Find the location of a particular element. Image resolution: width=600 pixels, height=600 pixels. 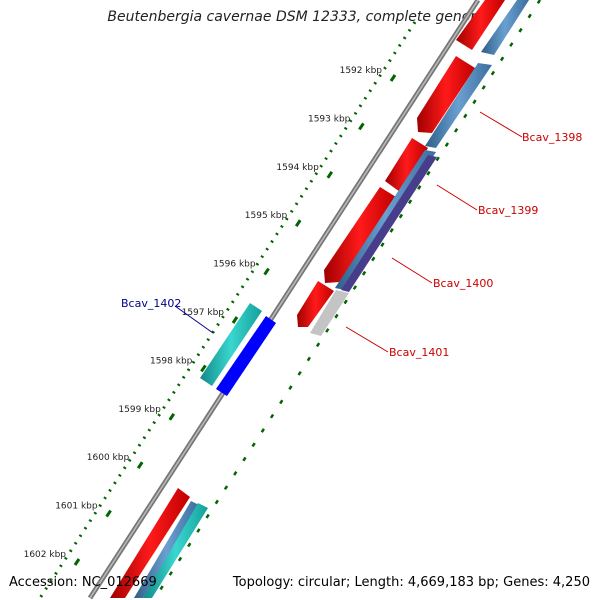

cds-bcav-1402-feature is located at coordinates (231, 344).